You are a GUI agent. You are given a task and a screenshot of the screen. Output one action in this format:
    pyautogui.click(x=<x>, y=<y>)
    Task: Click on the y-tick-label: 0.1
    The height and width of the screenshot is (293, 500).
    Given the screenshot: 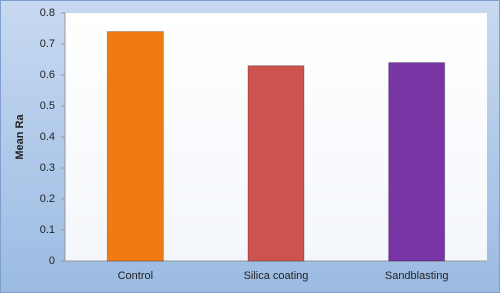 What is the action you would take?
    pyautogui.click(x=47, y=230)
    